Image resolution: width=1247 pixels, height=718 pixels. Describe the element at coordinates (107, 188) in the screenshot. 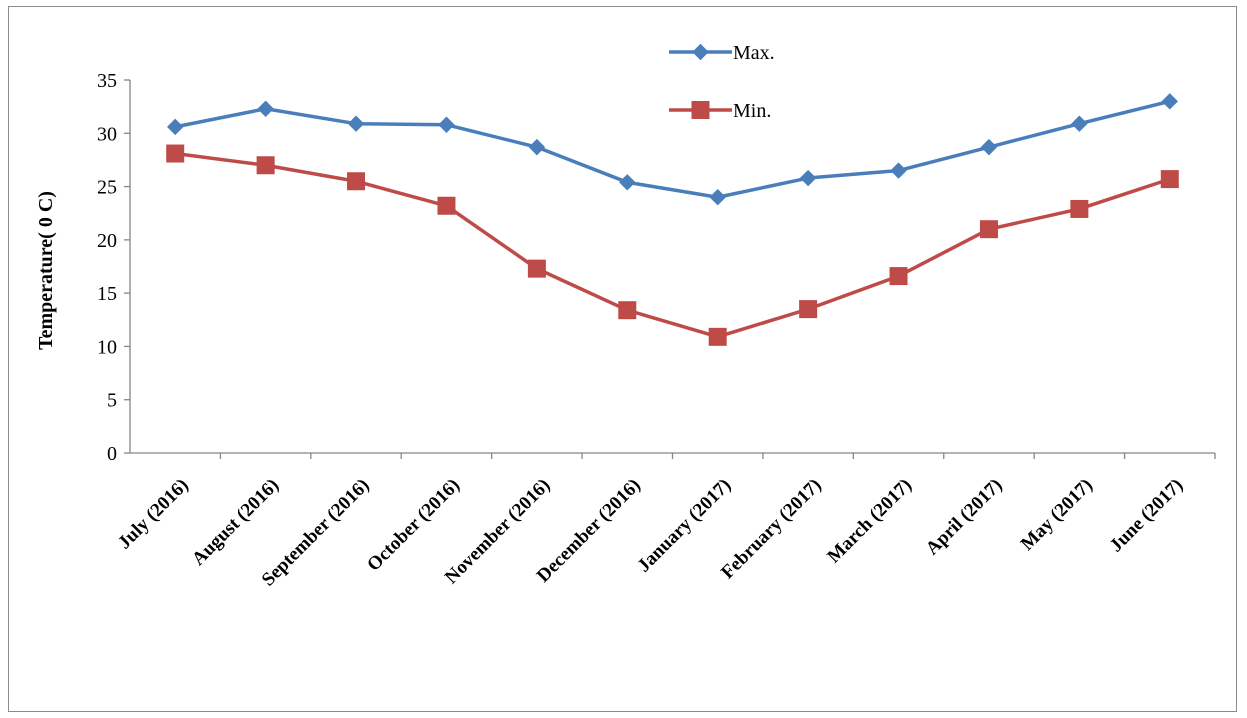

I see `y-tick-label: 25` at that location.